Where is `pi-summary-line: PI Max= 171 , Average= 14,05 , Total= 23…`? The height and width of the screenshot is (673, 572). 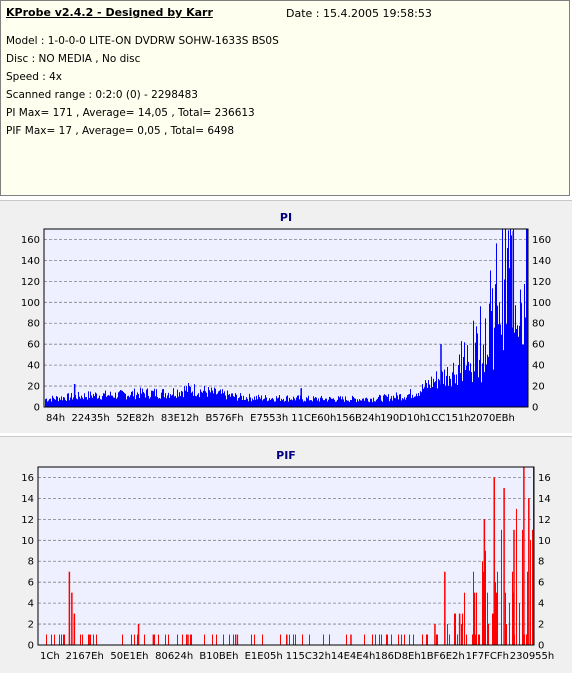 pi-summary-line: PI Max= 171 , Average= 14,05 , Total= 23… is located at coordinates (130, 113).